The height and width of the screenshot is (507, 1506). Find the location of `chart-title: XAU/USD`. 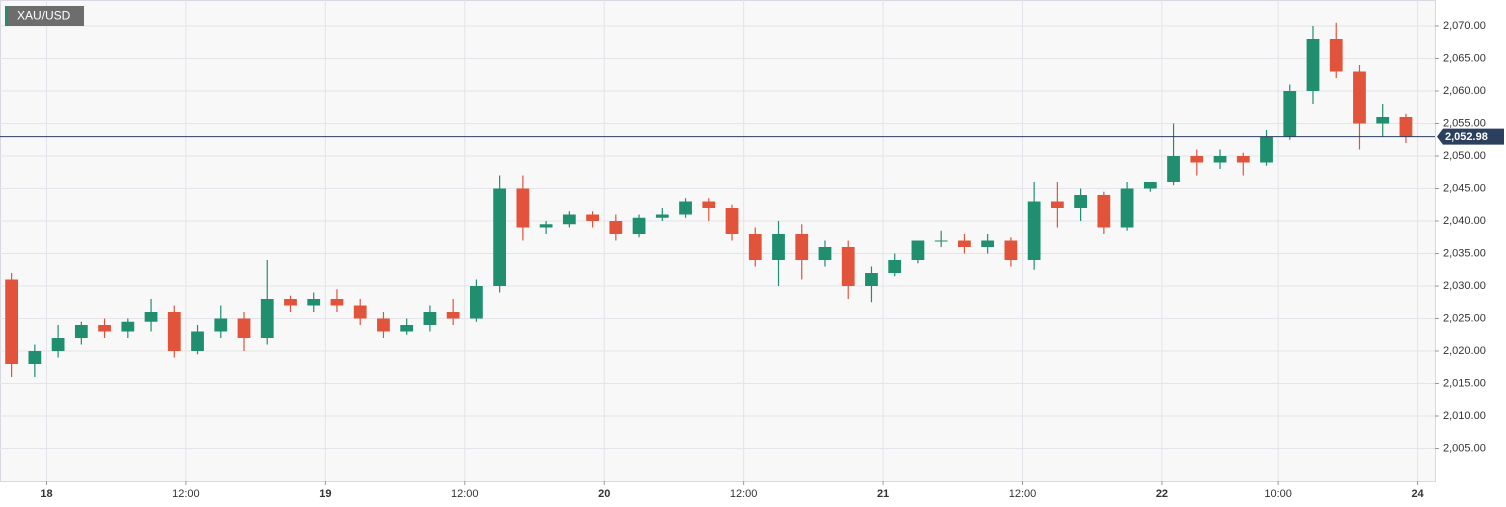

chart-title: XAU/USD is located at coordinates (44, 16).